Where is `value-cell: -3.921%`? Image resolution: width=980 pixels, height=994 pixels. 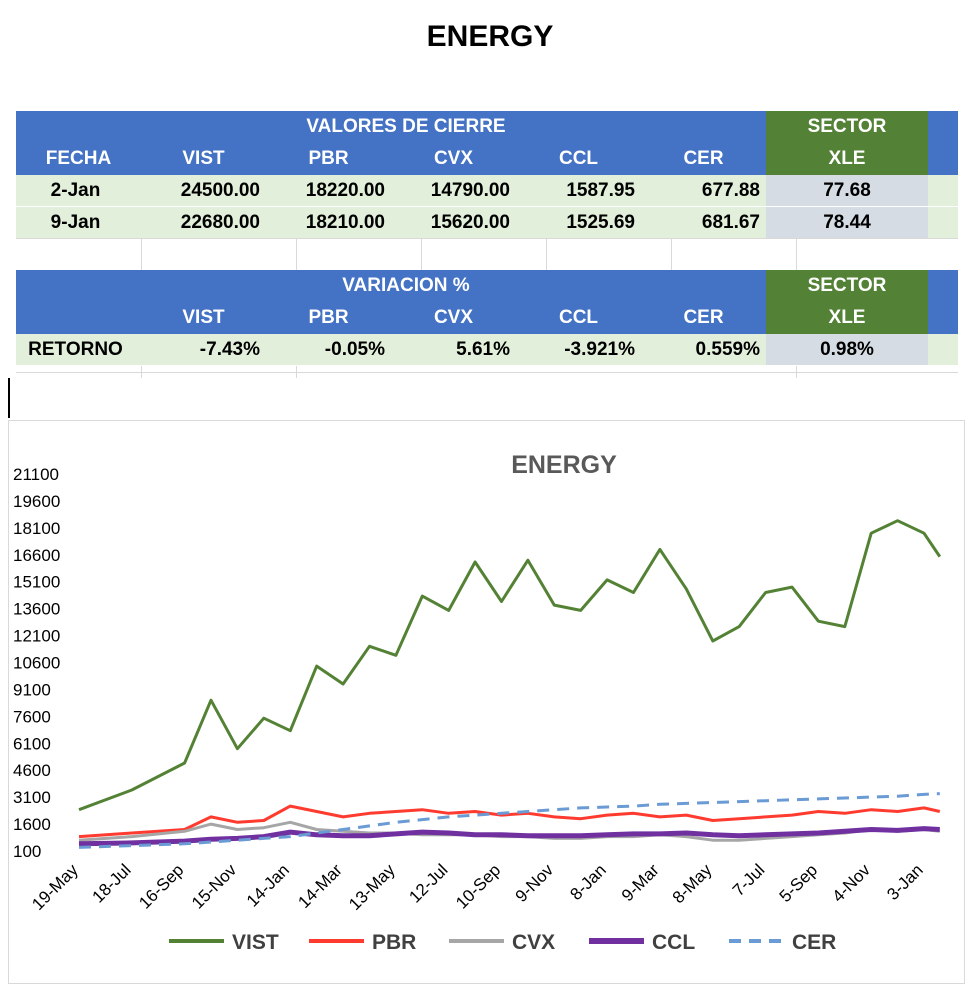
value-cell: -3.921% is located at coordinates (599, 349).